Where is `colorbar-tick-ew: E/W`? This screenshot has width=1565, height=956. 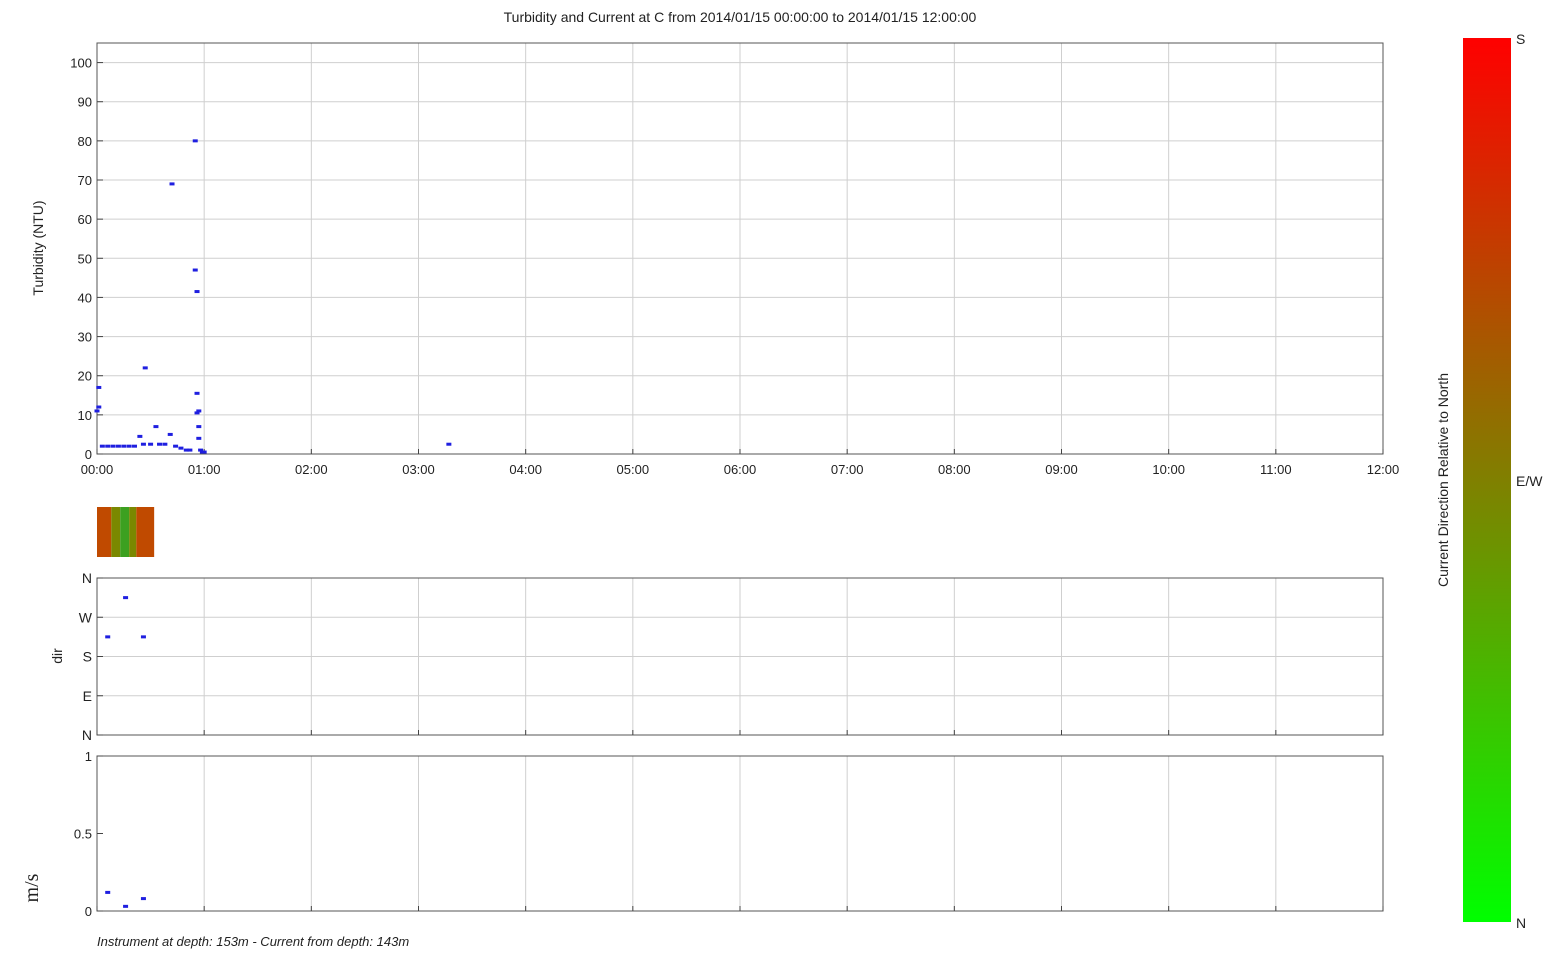 colorbar-tick-ew: E/W is located at coordinates (1529, 481).